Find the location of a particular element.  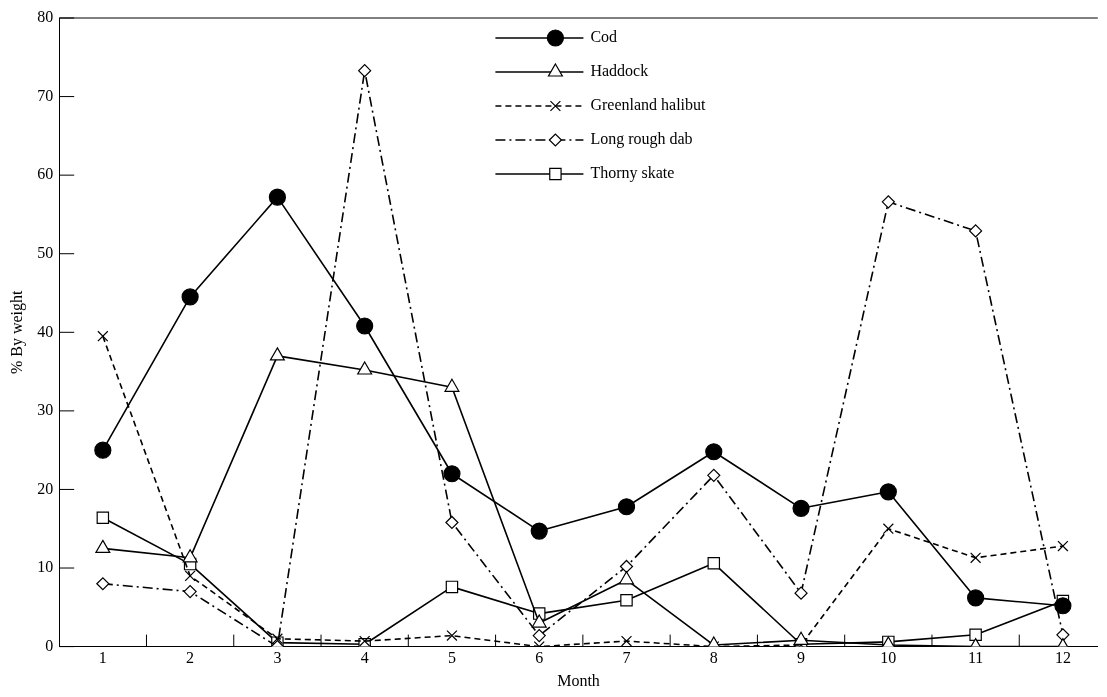

x-tick-label: 3 is located at coordinates (277, 658).